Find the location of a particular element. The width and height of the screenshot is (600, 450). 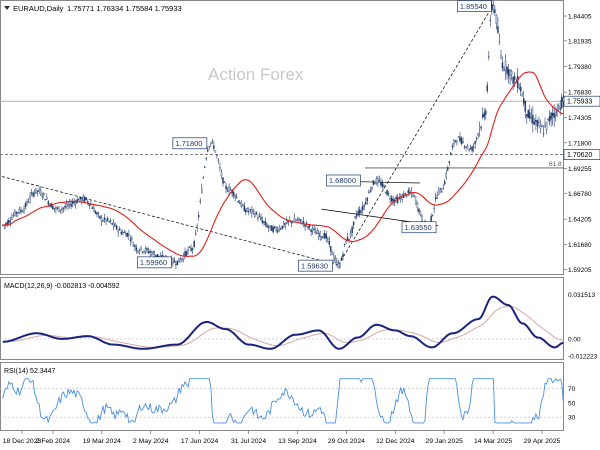

x-tick-label: 18 Dec 2023 is located at coordinates (22, 441).